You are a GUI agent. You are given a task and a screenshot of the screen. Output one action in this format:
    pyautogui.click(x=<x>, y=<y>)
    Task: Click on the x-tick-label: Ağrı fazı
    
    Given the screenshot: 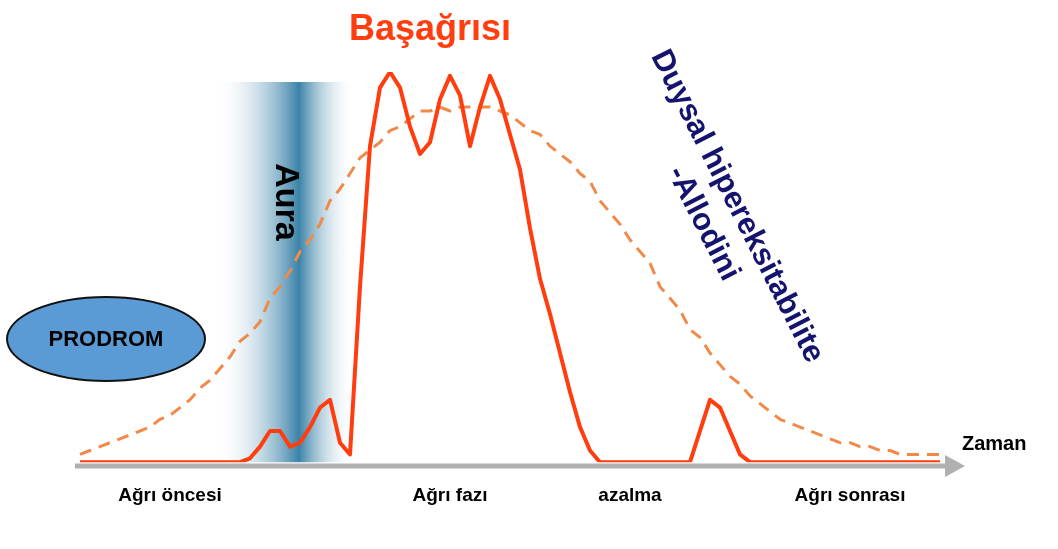 What is the action you would take?
    pyautogui.click(x=450, y=494)
    